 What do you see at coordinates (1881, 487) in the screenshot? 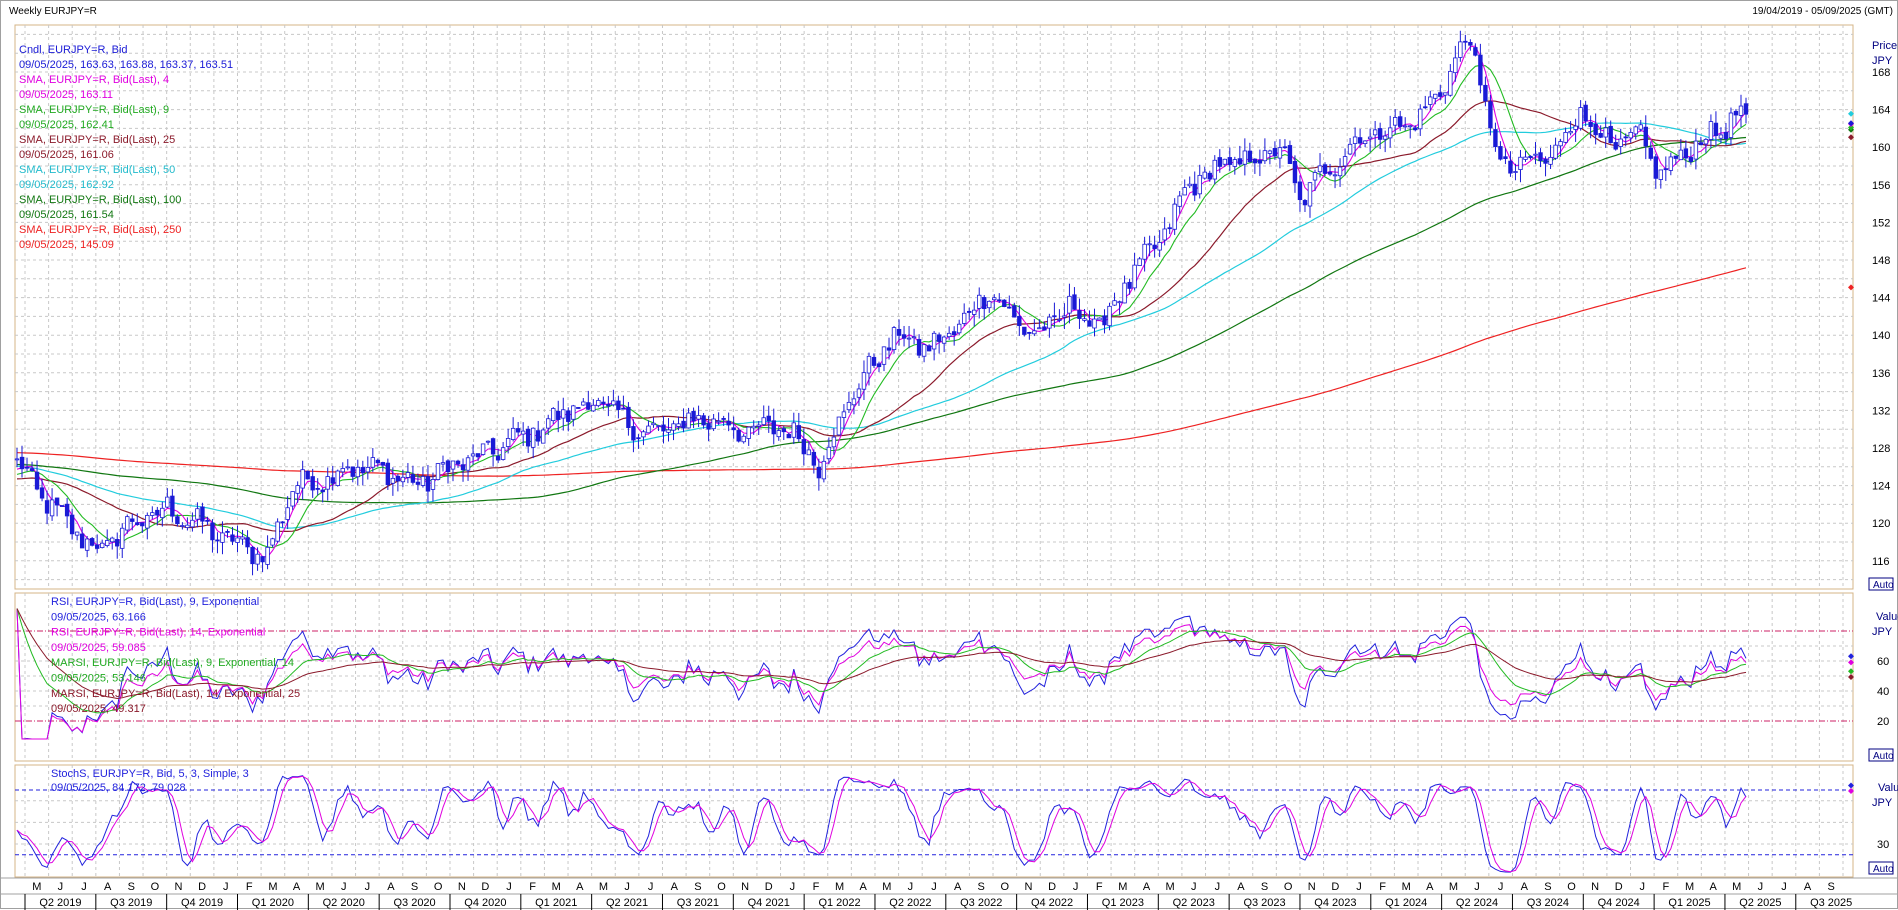
I see `price-tick-label: 124` at bounding box center [1881, 487].